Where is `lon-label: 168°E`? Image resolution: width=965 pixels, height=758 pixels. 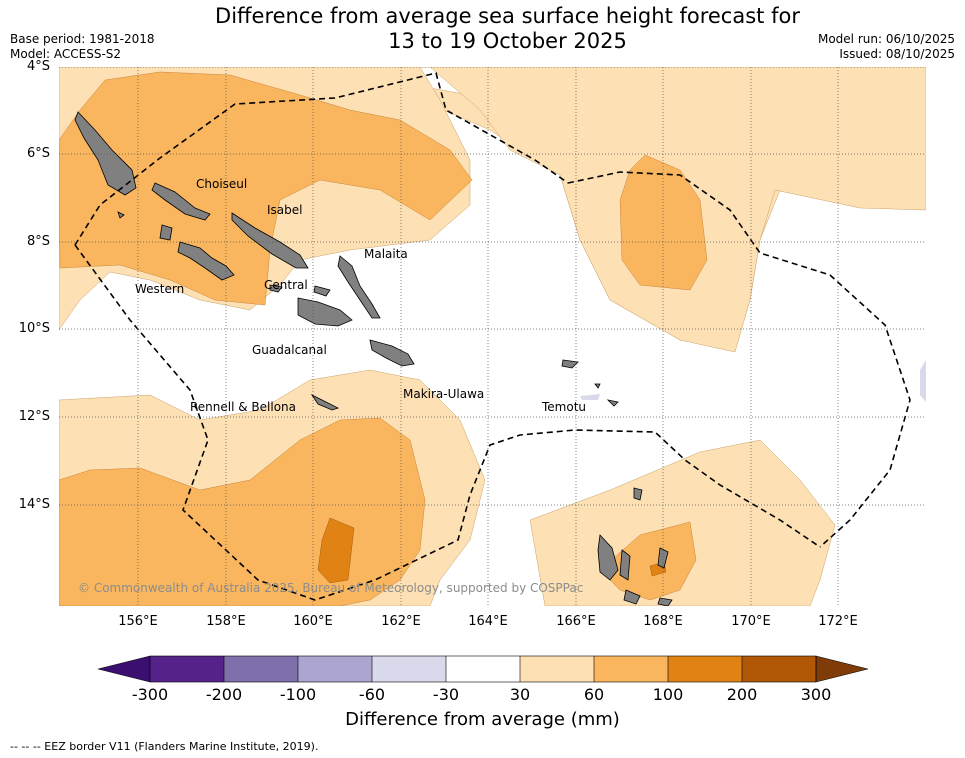 lon-label: 168°E is located at coordinates (663, 621).